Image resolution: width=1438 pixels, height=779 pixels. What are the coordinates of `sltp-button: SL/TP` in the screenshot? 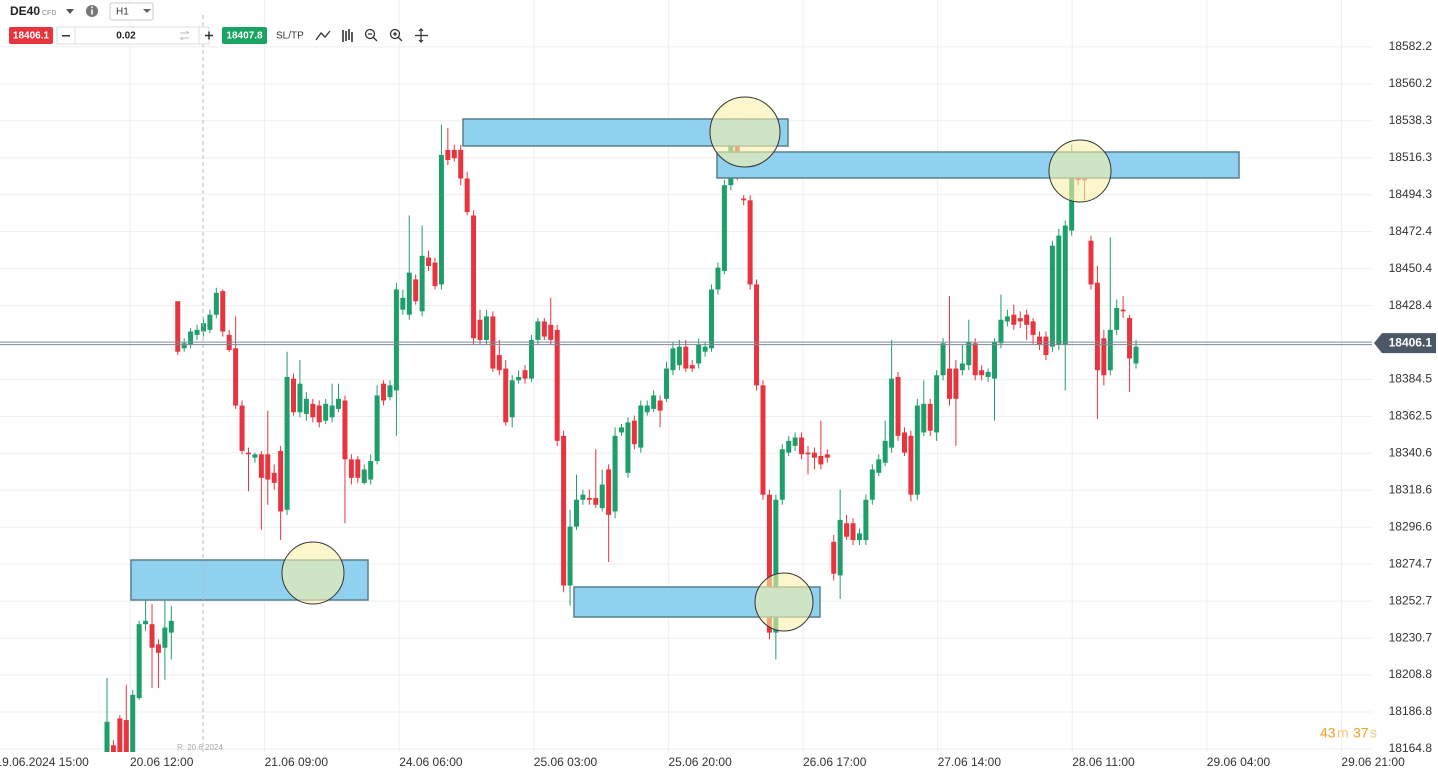 It's located at (290, 36).